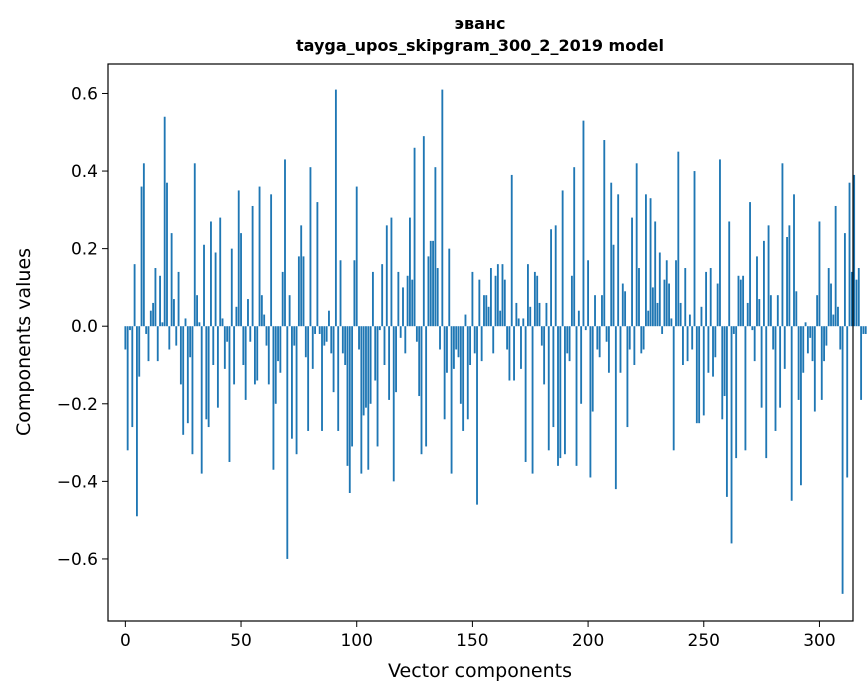 Image resolution: width=867 pixels, height=696 pixels. What do you see at coordinates (819, 641) in the screenshot?
I see `x-tick-label: 300` at bounding box center [819, 641].